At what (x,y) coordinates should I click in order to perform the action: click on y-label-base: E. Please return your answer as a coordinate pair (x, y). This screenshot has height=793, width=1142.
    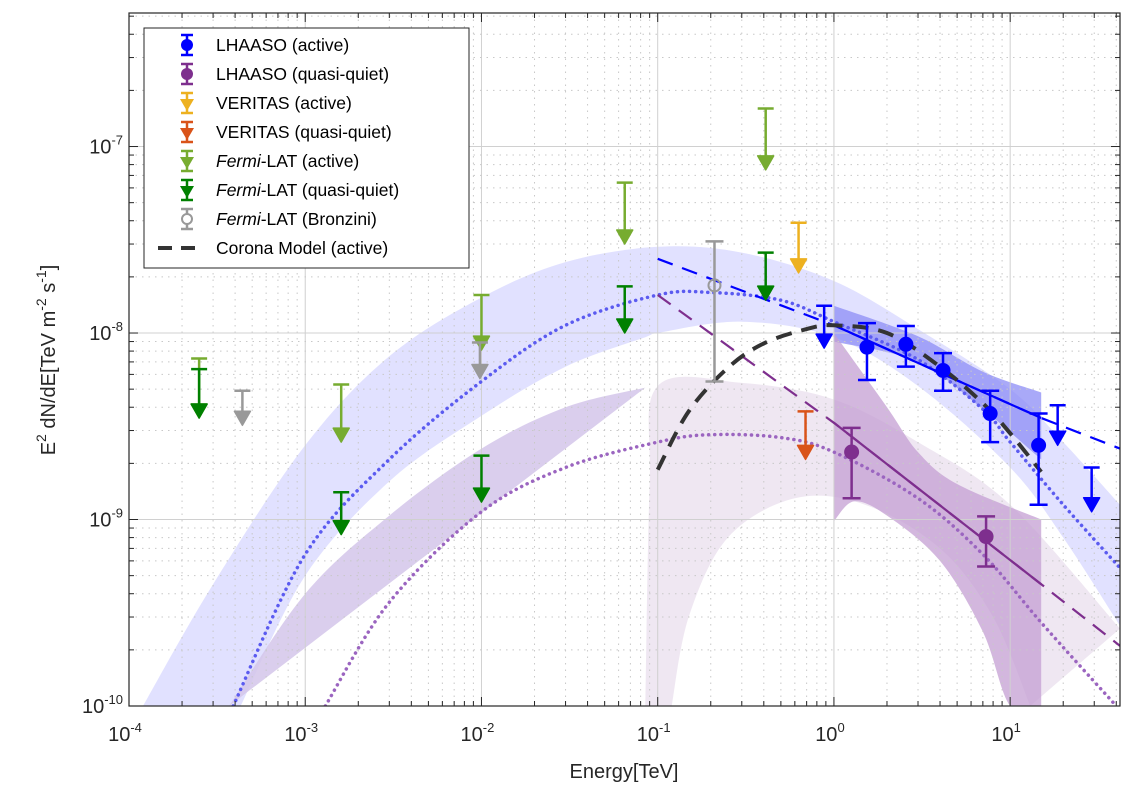
    Looking at the image, I should click on (49, 448).